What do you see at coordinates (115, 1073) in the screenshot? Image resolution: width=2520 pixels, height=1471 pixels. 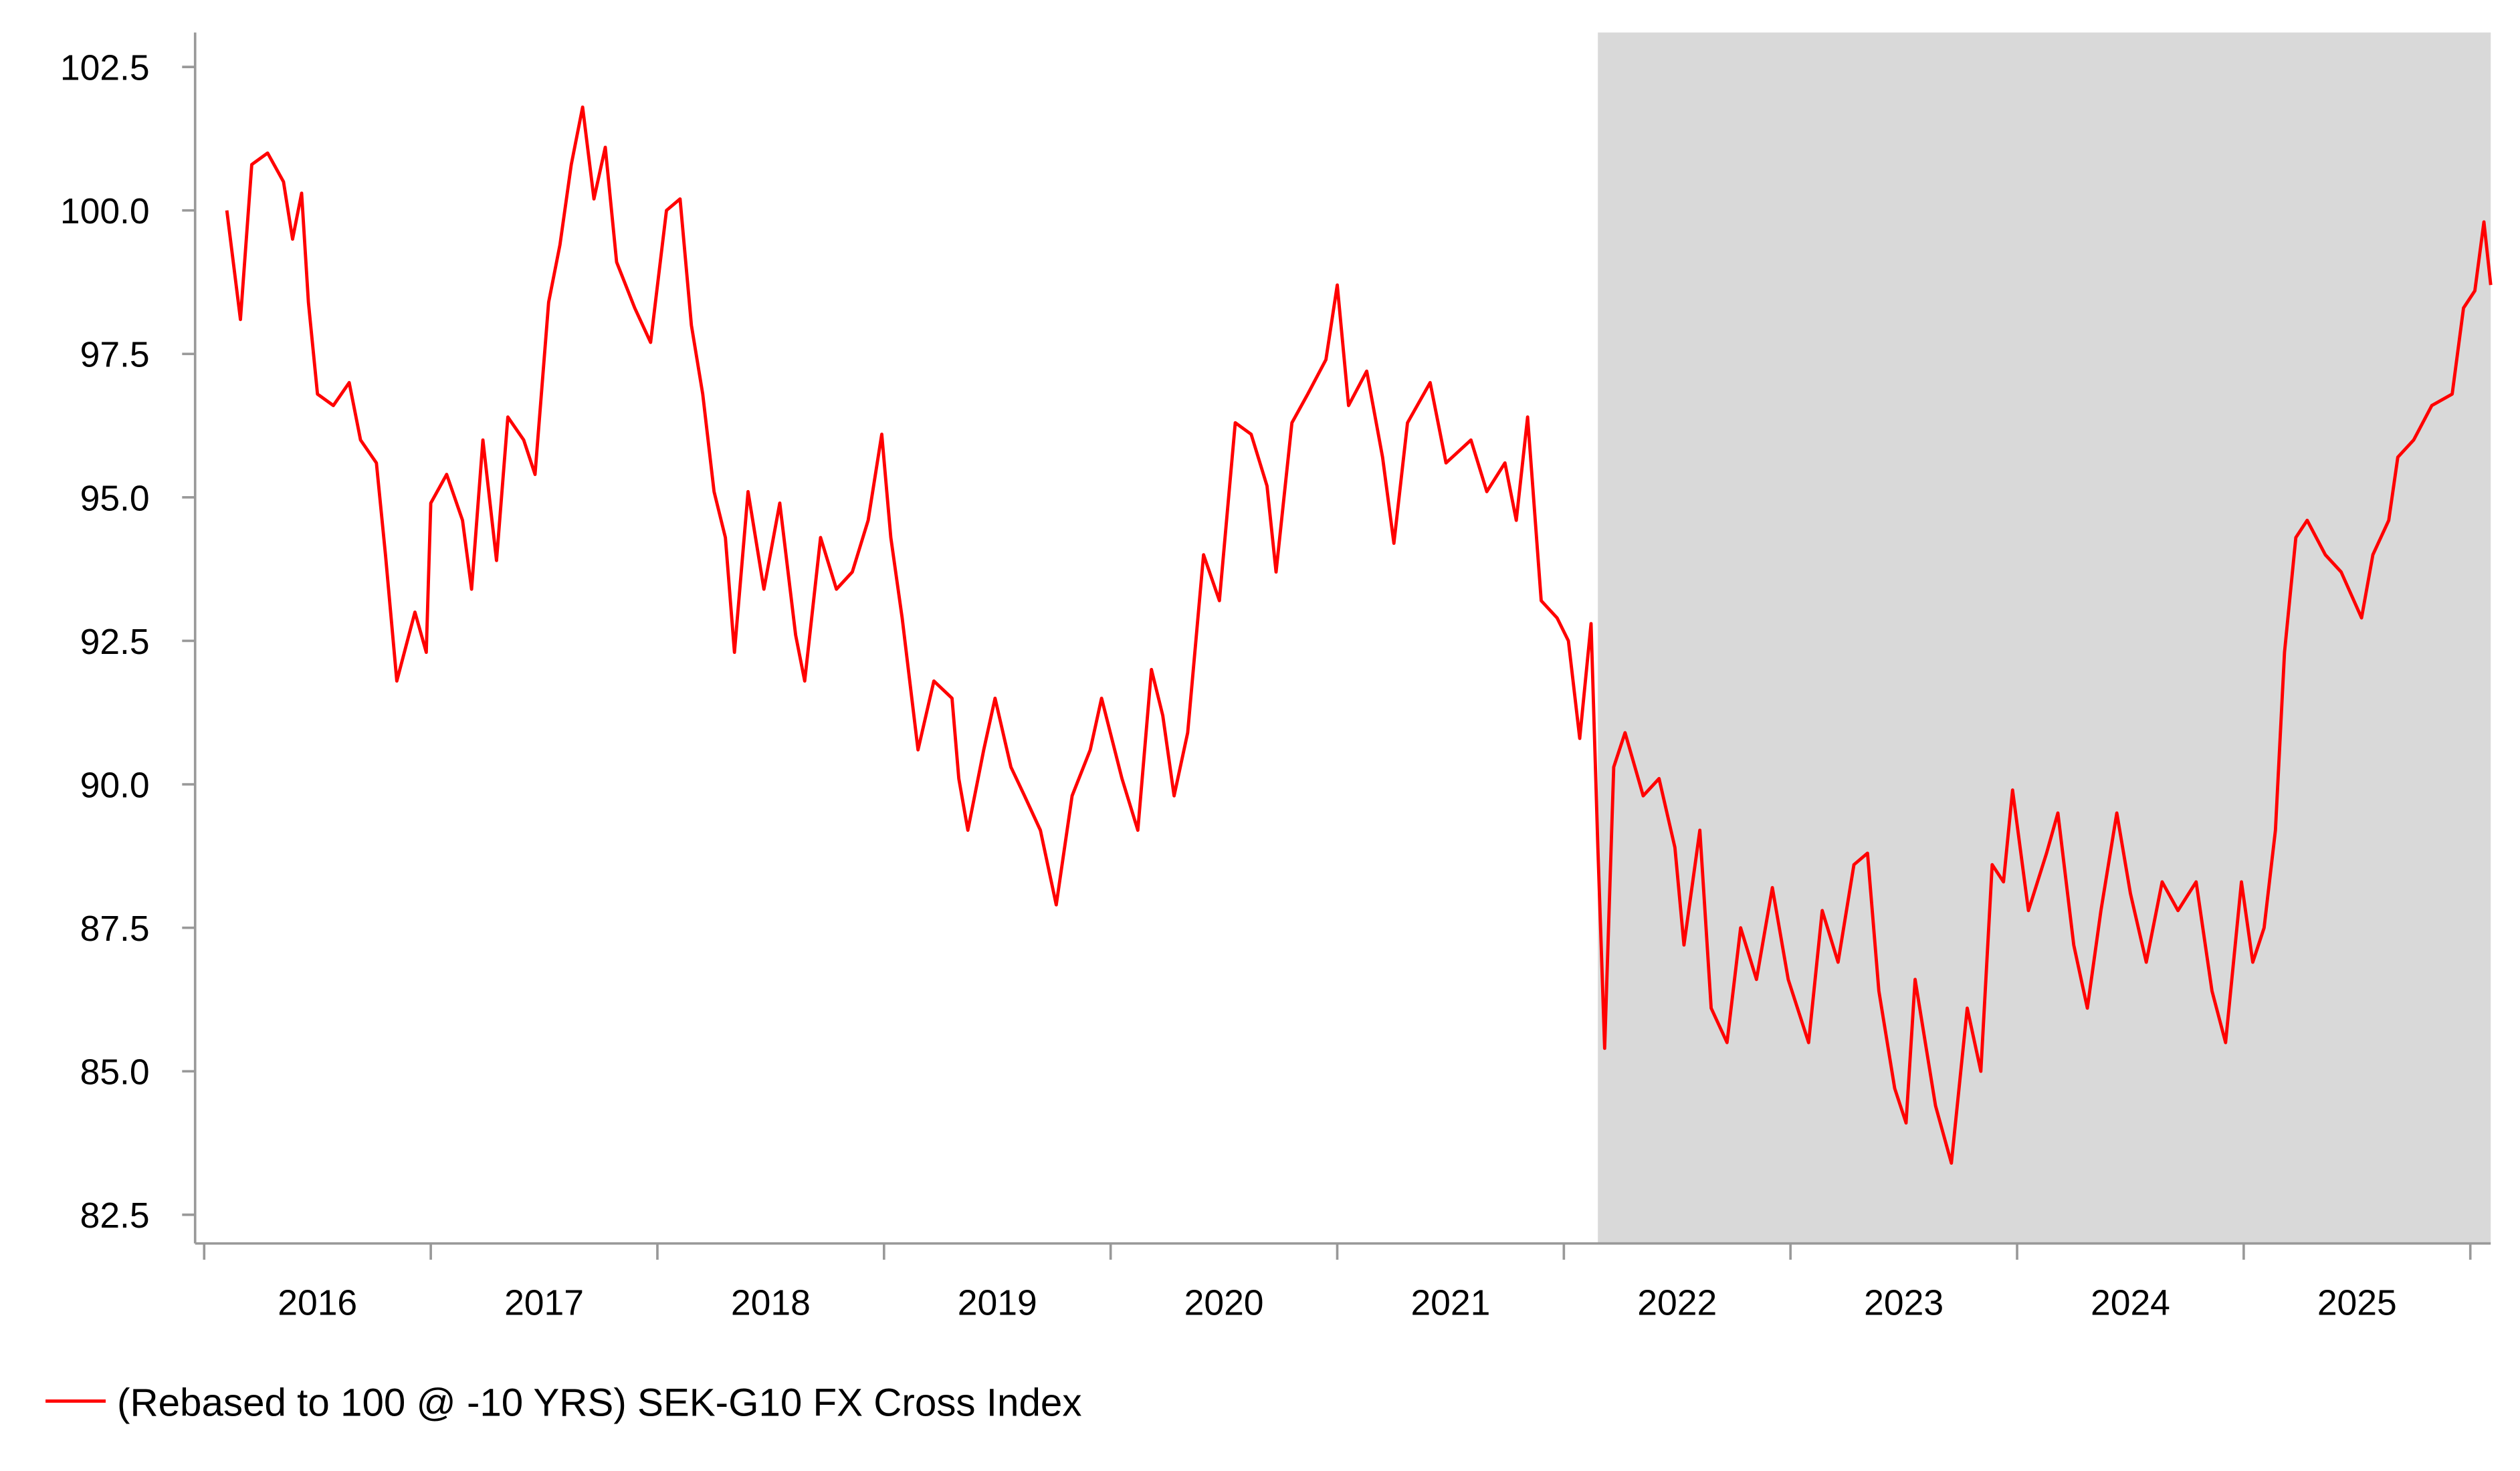 I see `y-tick-label: 85.0` at bounding box center [115, 1073].